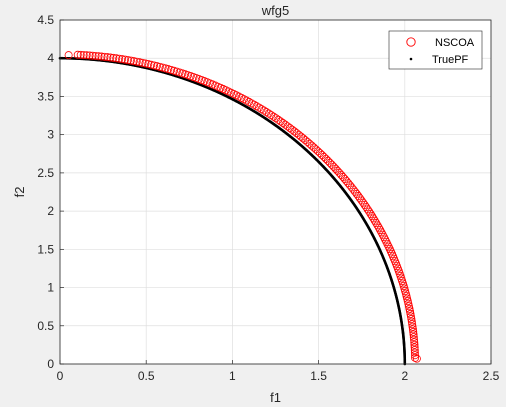 The height and width of the screenshot is (407, 506). I want to click on y-tick-label: 3.5, so click(45, 96).